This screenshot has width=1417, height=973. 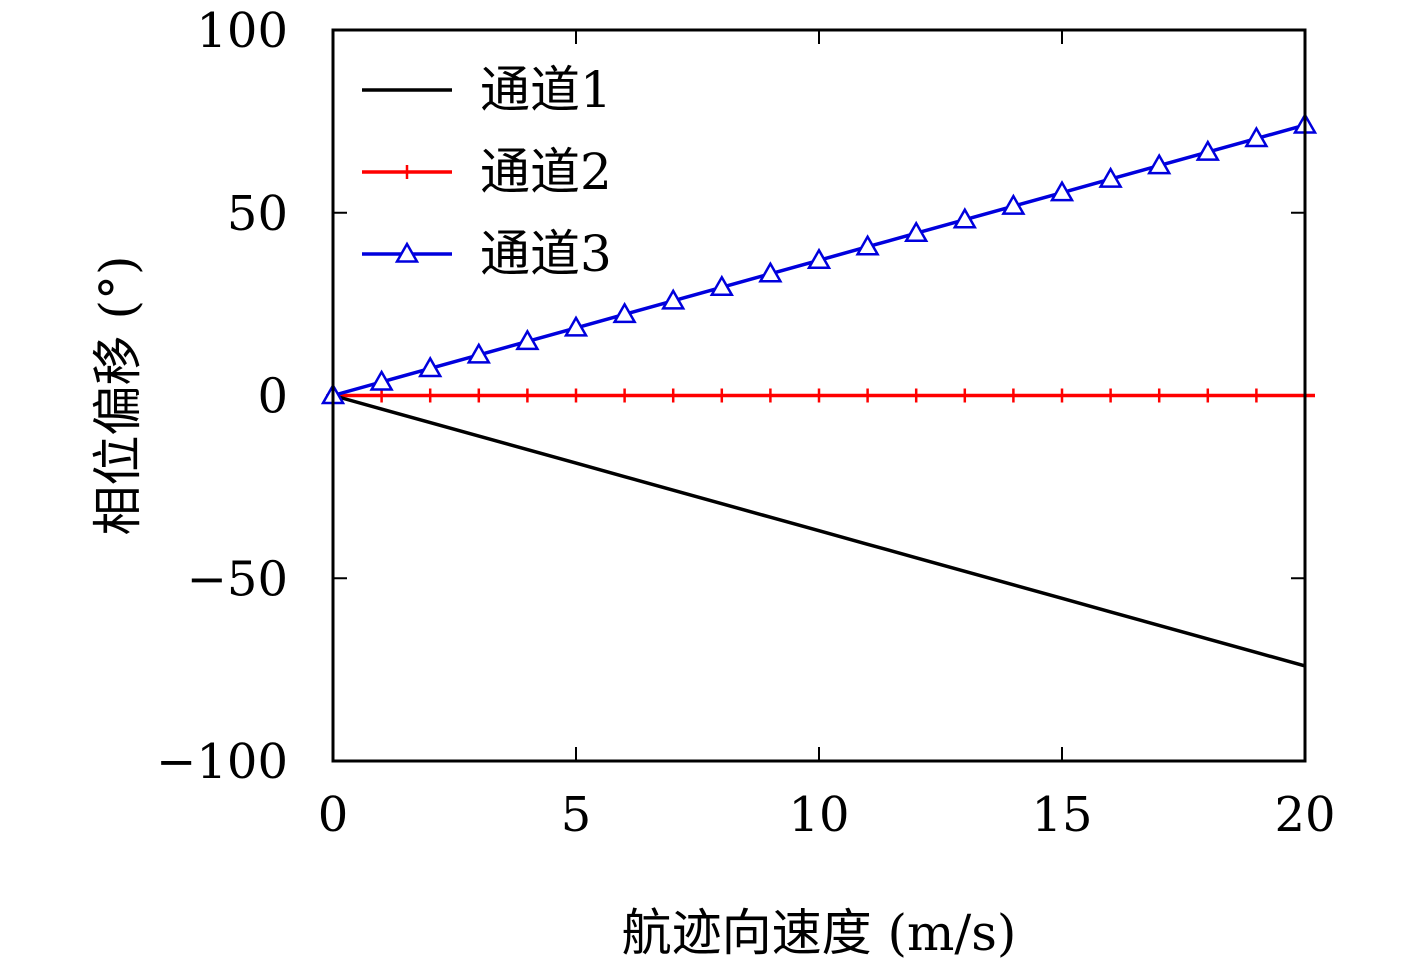 What do you see at coordinates (819, 933) in the screenshot?
I see `x-axis-title: 航迹向速度 (m/s)` at bounding box center [819, 933].